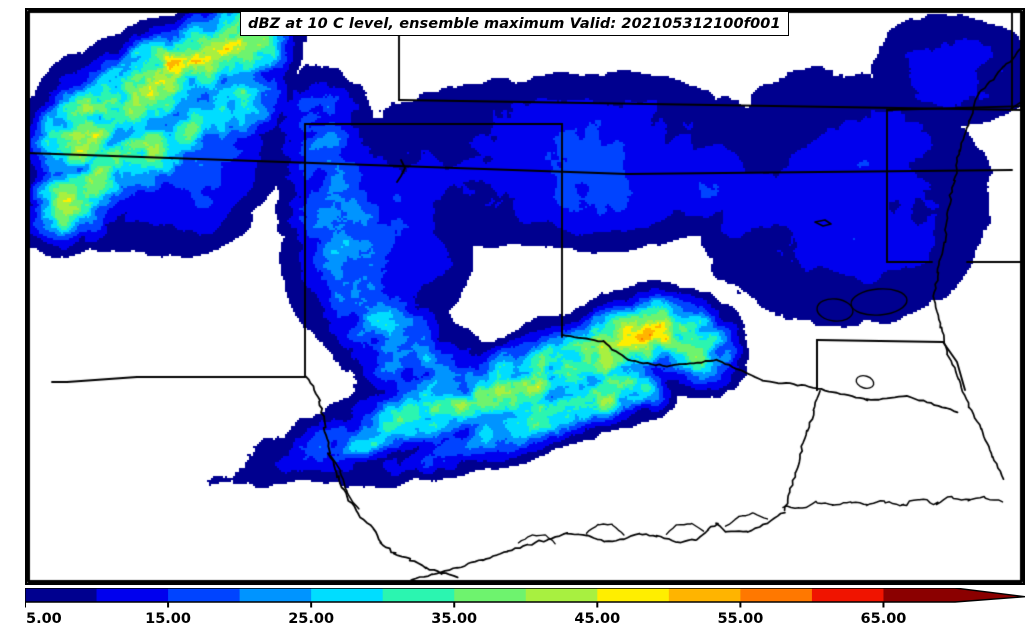 The width and height of the screenshot is (1033, 633). I want to click on colorbar-over-arrow, so click(990, 595).